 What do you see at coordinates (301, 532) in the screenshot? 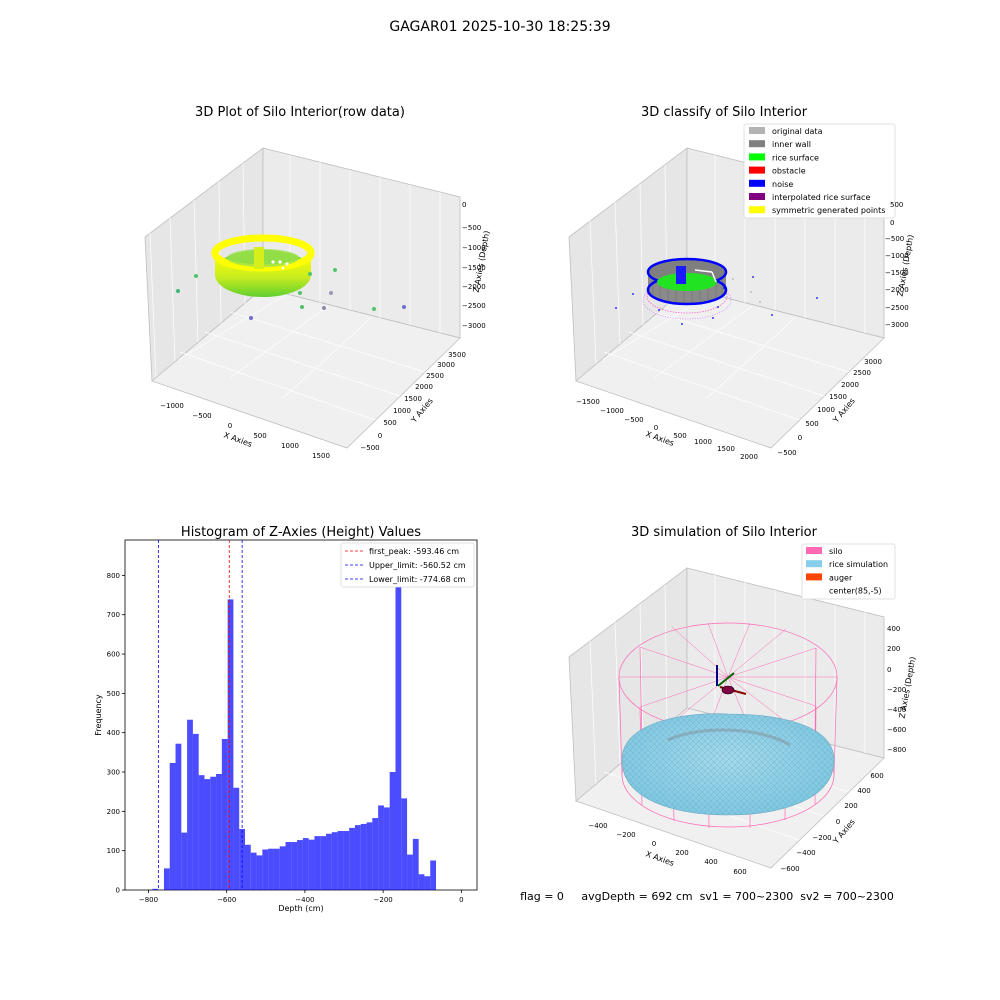
I see `hist-title: Histogram of Z-Axies (Height) Values` at bounding box center [301, 532].